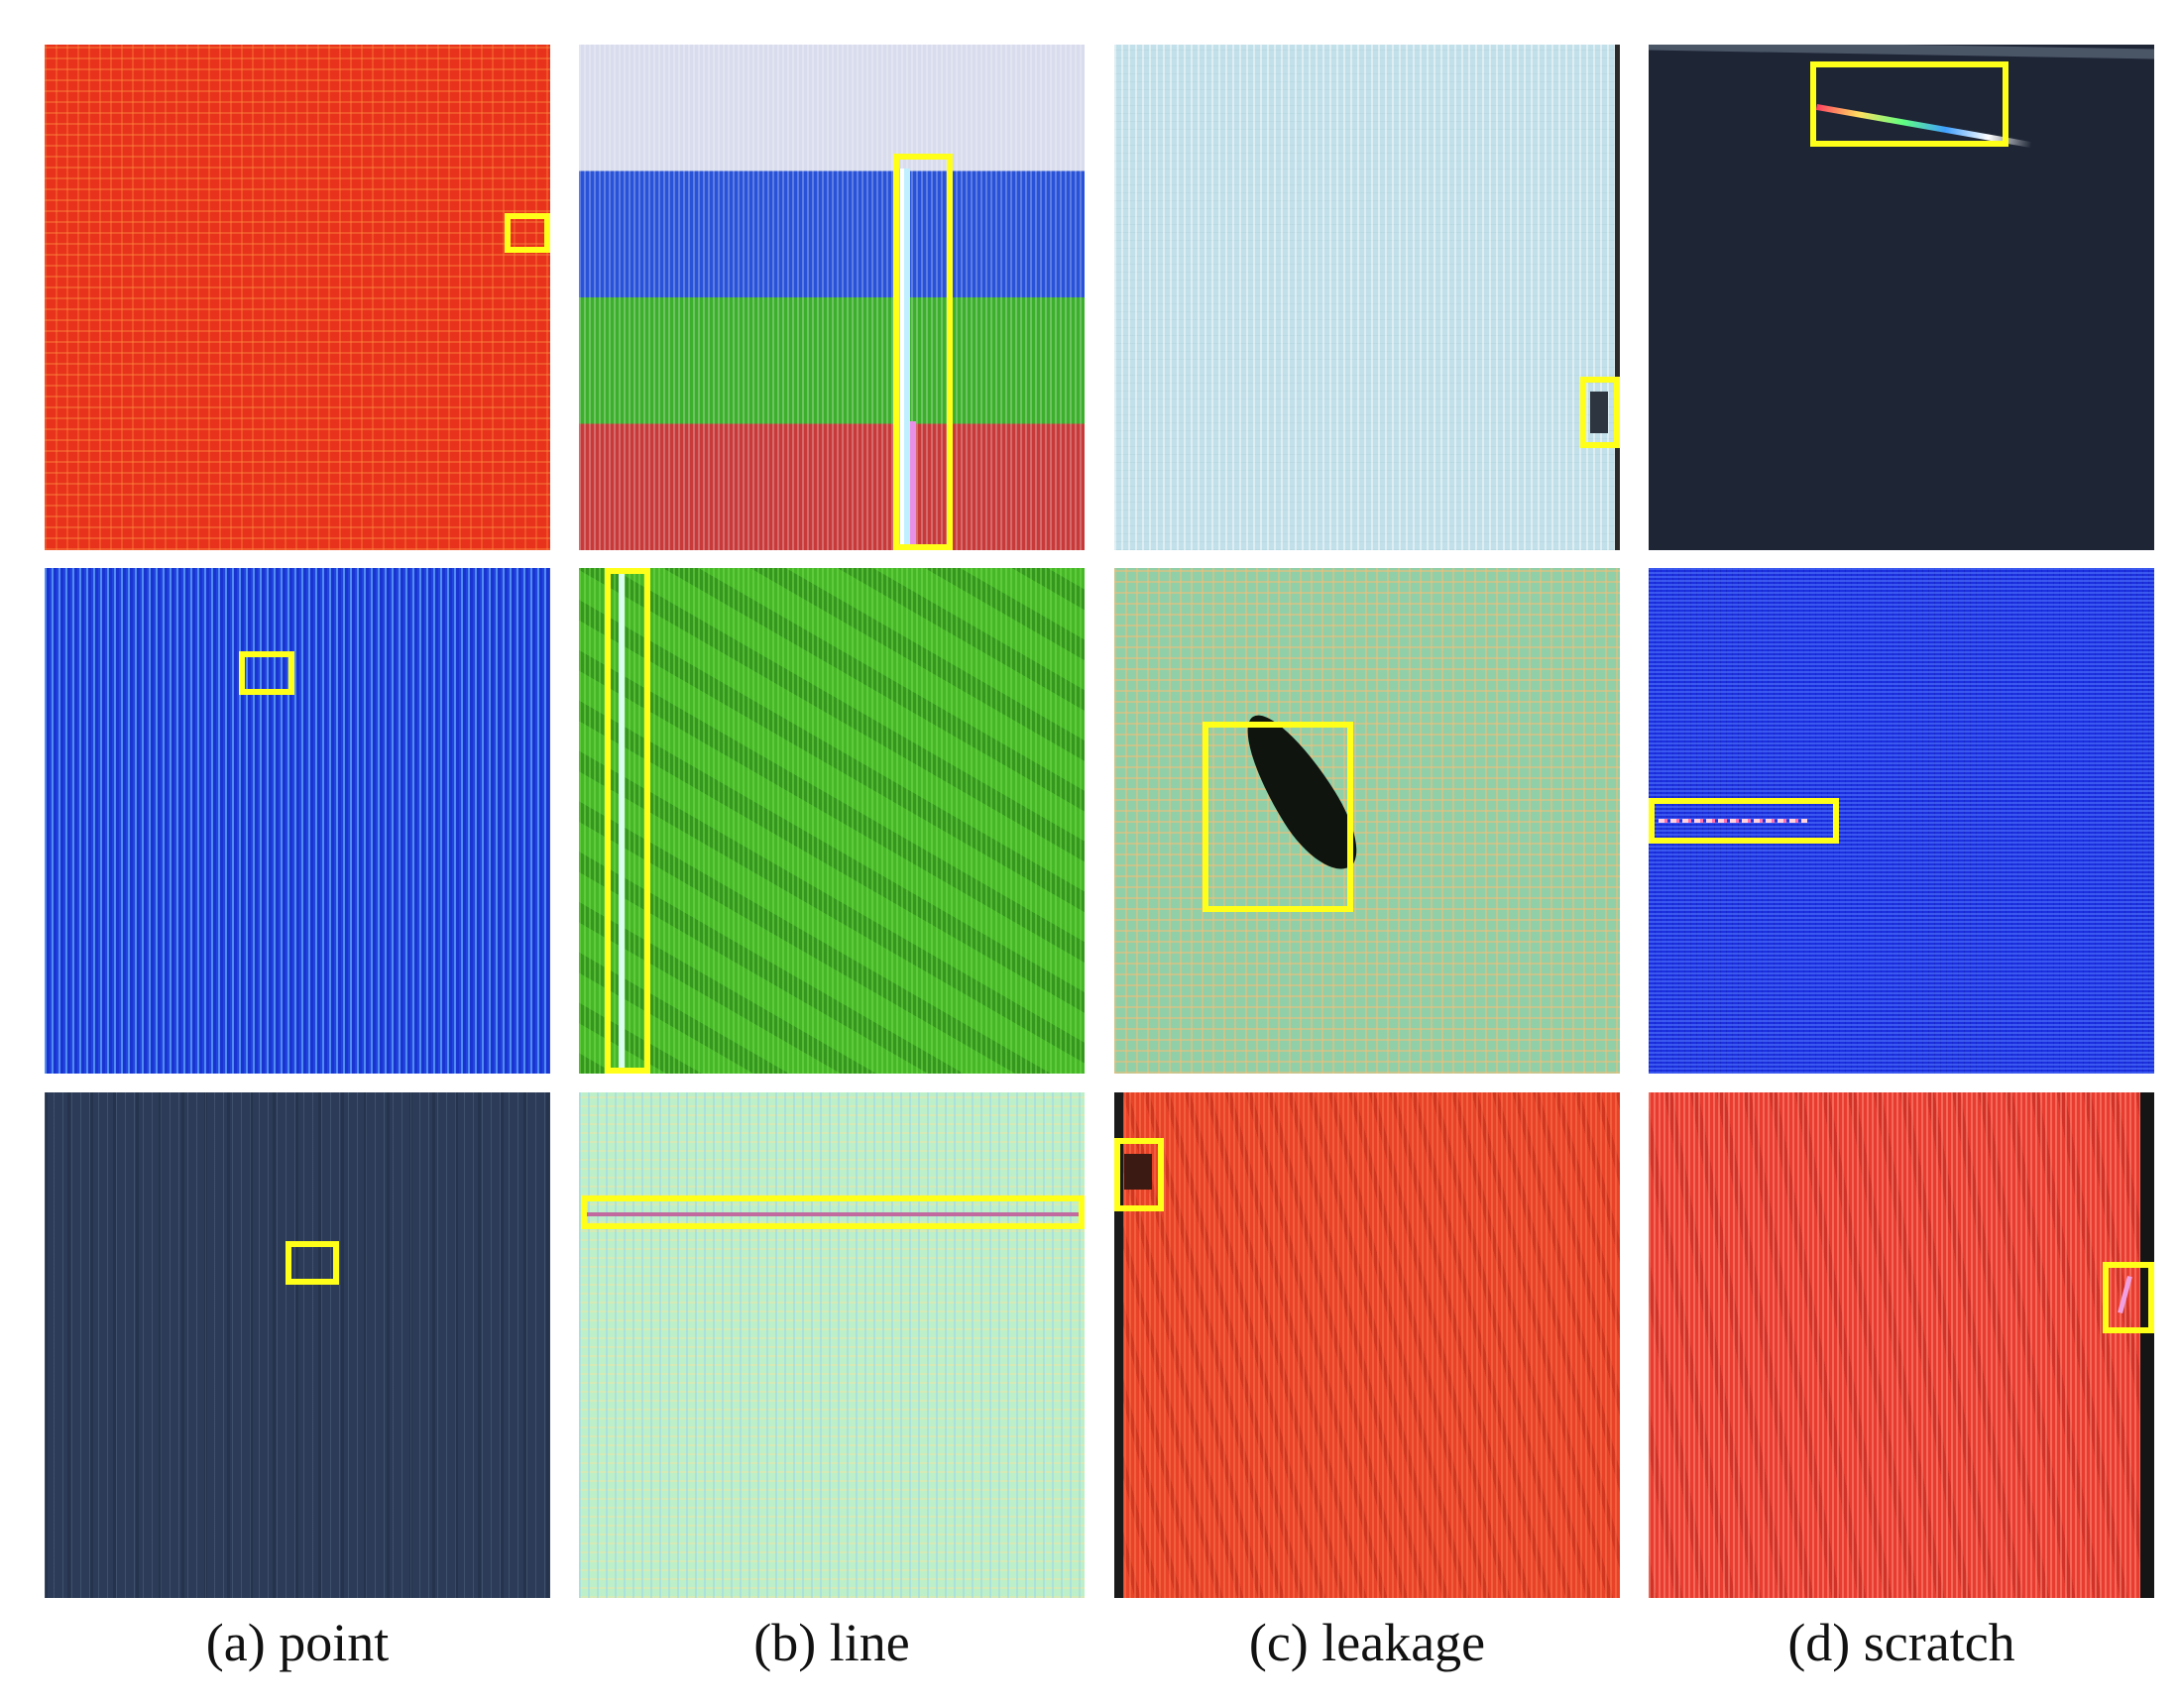 The image size is (2179, 1708). What do you see at coordinates (1901, 1642) in the screenshot?
I see `caption-scratch: (d) scratch` at bounding box center [1901, 1642].